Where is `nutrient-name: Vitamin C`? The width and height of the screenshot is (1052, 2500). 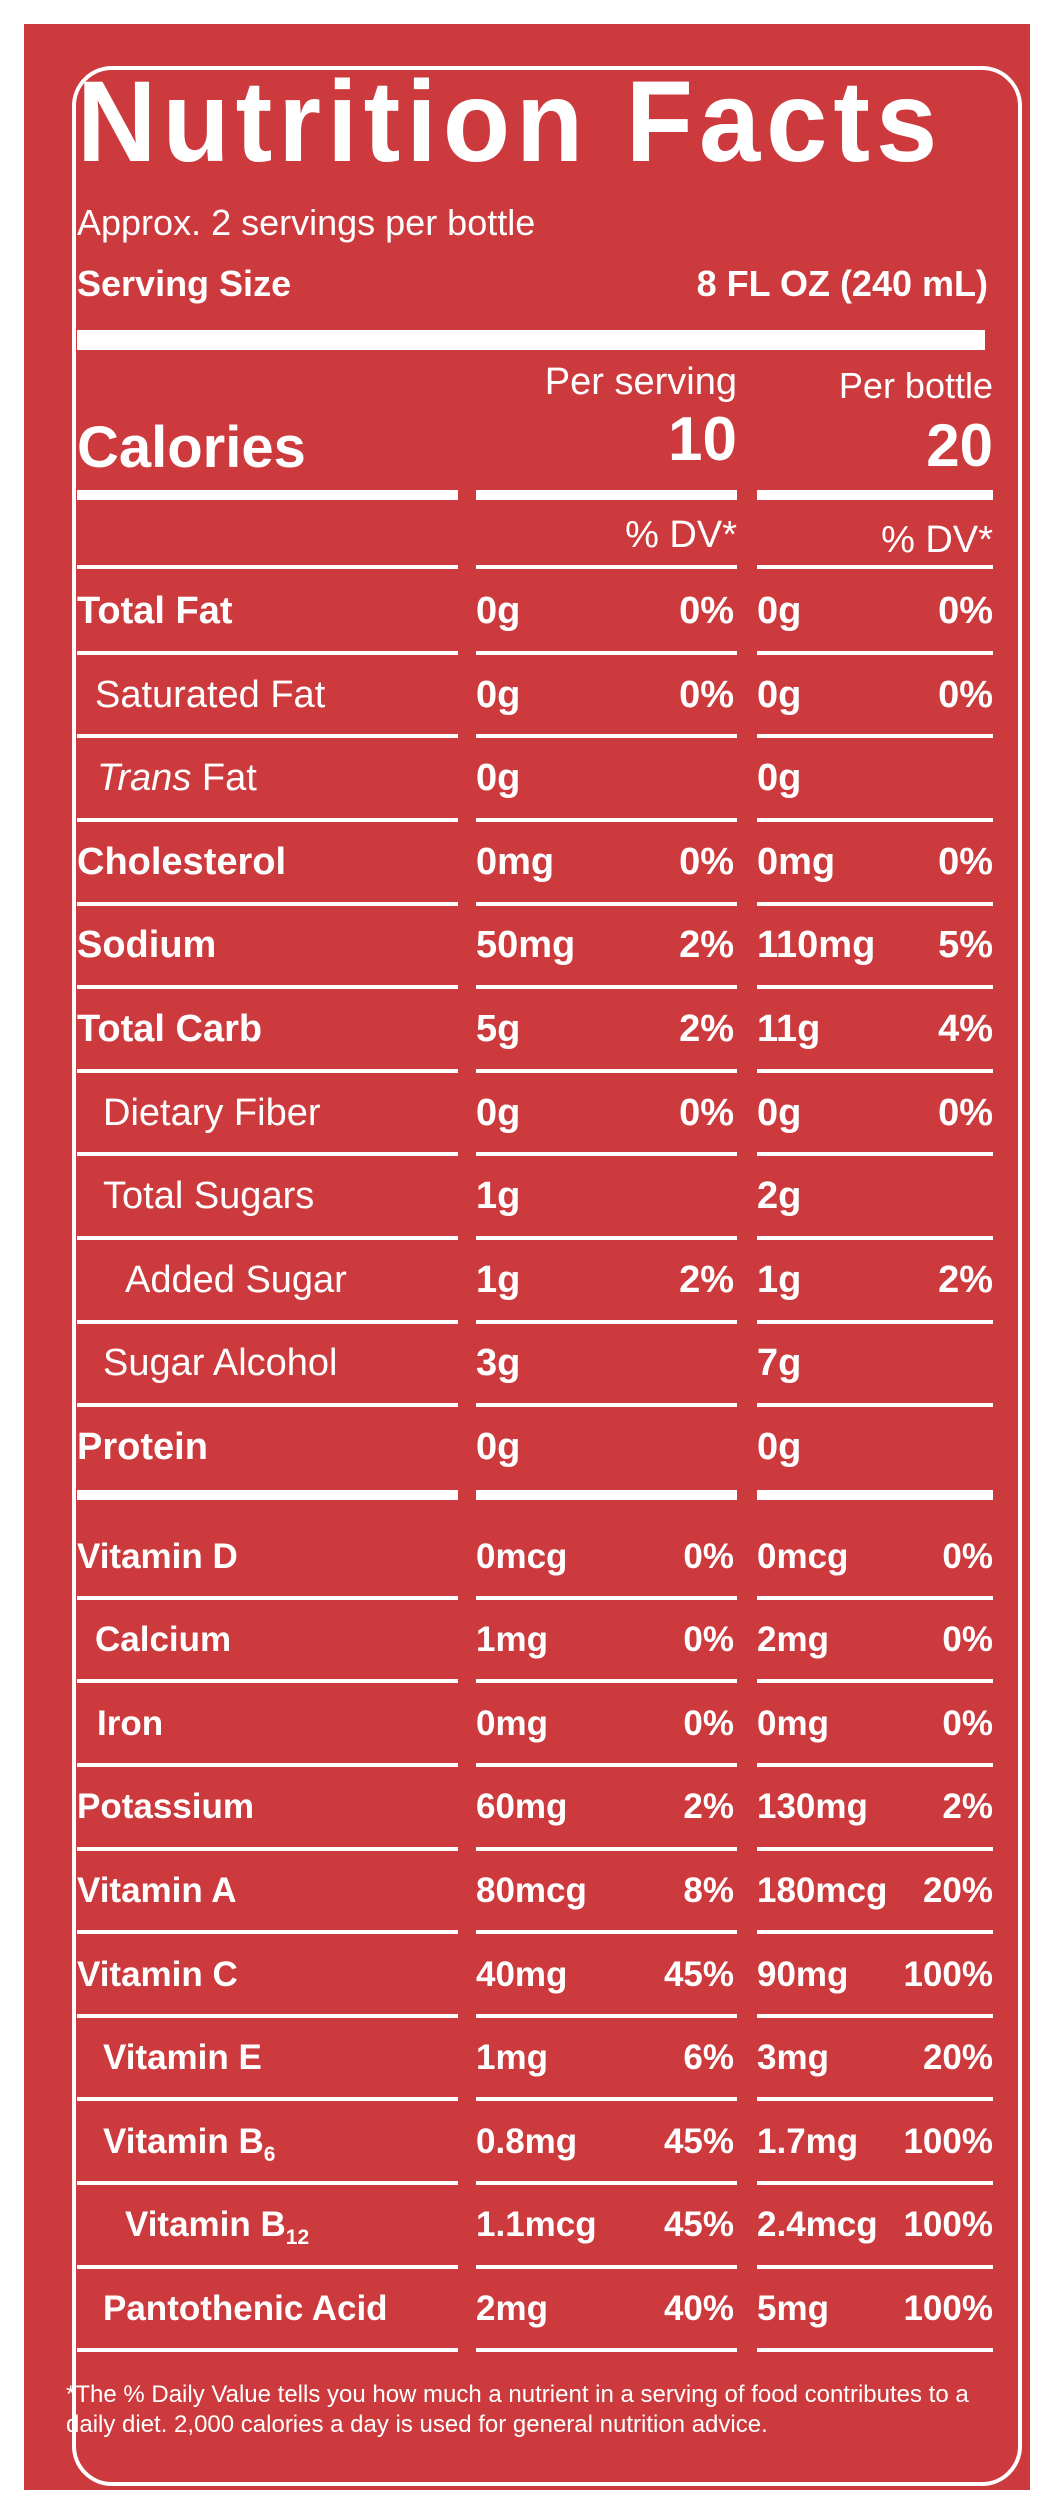
nutrient-name: Vitamin C is located at coordinates (157, 1974).